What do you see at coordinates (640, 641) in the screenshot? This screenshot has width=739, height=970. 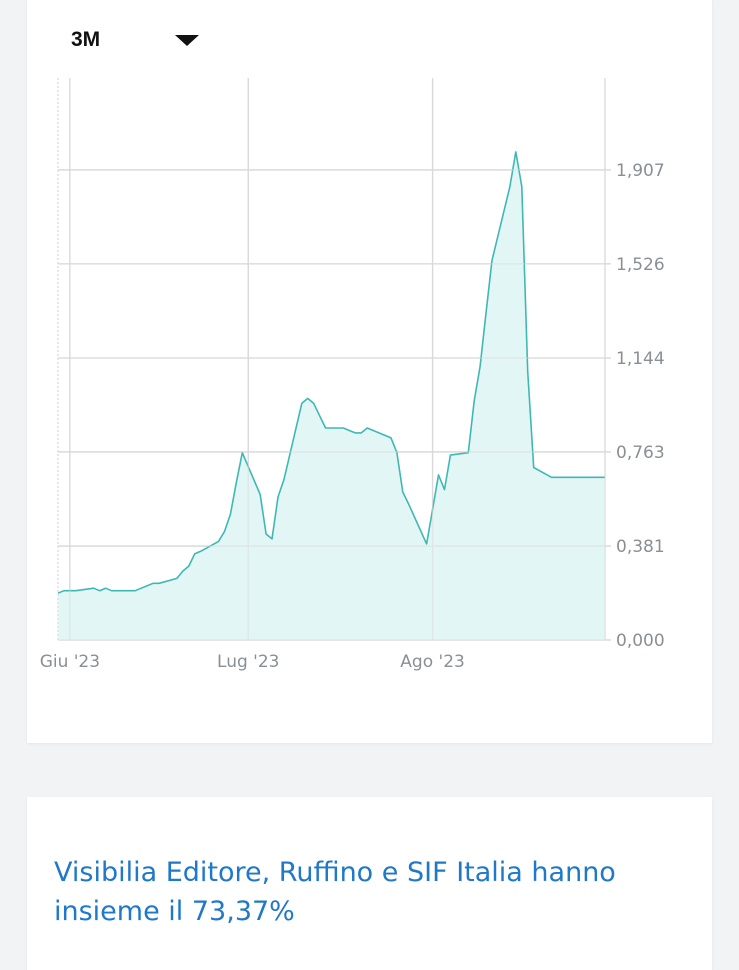 I see `y-tick-label: 0,000` at bounding box center [640, 641].